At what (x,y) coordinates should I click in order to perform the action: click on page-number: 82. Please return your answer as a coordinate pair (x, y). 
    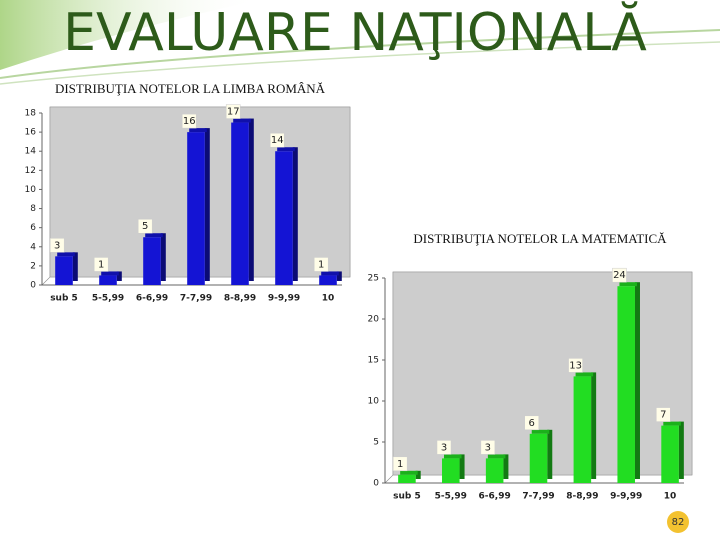
    Looking at the image, I should click on (678, 522).